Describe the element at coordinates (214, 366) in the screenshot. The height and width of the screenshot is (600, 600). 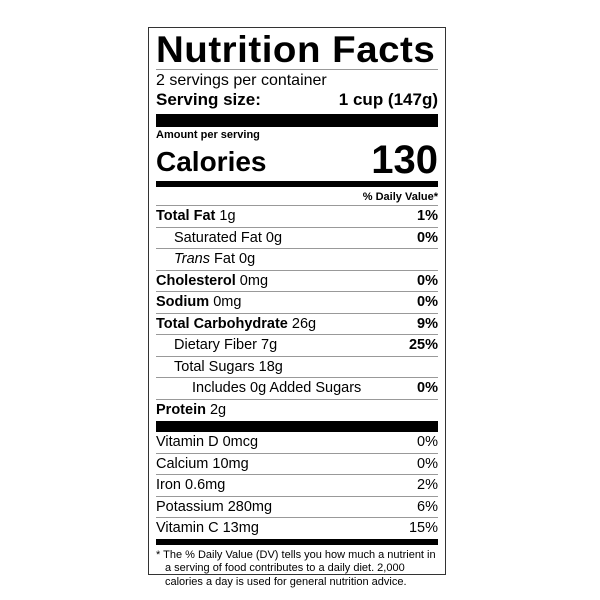
I see `nutrient-name: Total Sugars` at that location.